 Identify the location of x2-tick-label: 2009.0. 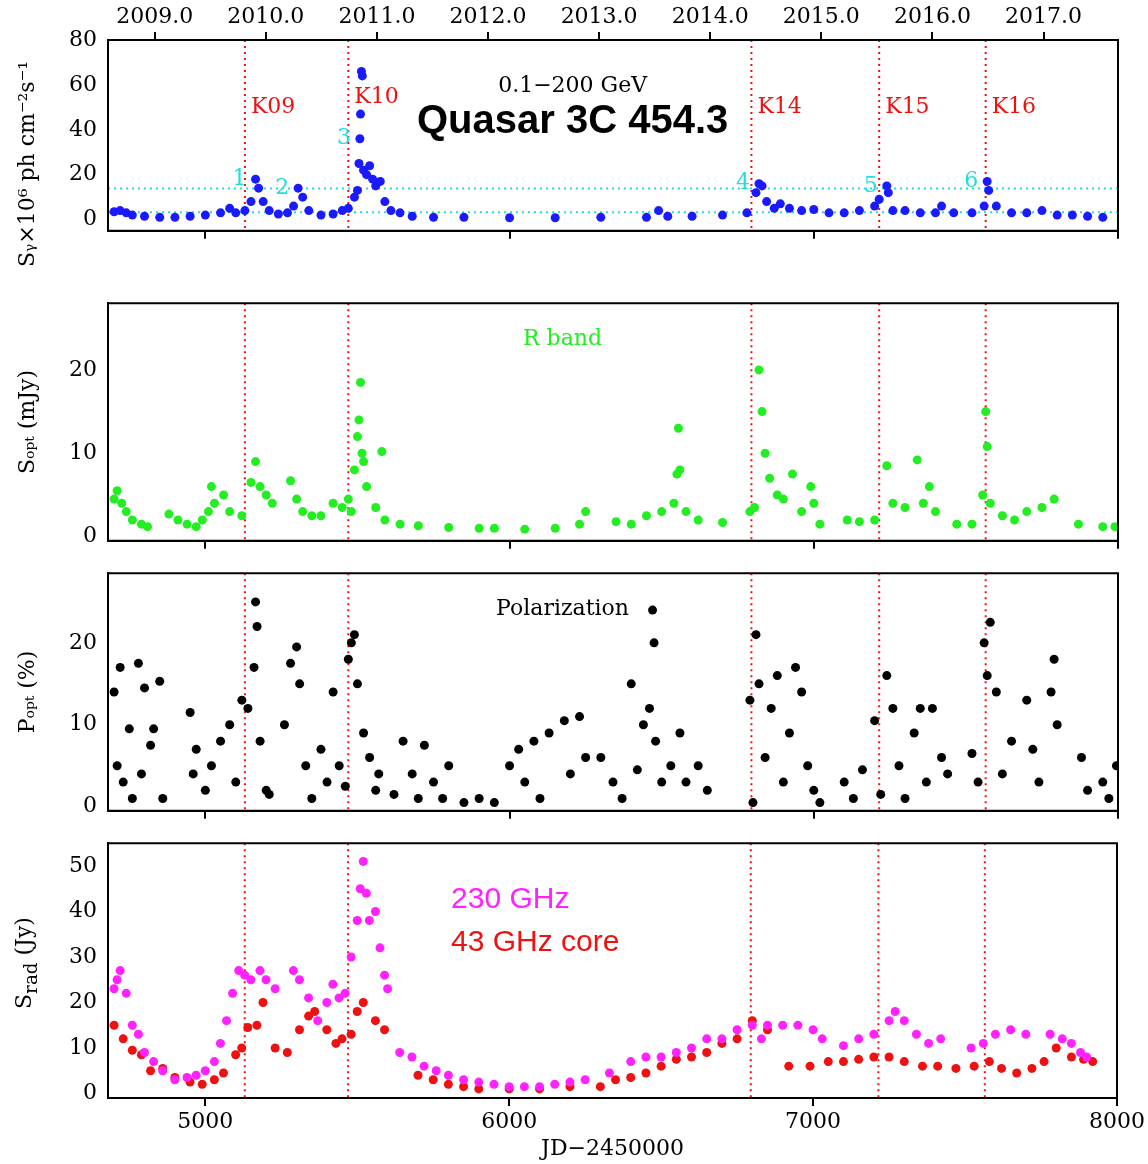
(155, 15).